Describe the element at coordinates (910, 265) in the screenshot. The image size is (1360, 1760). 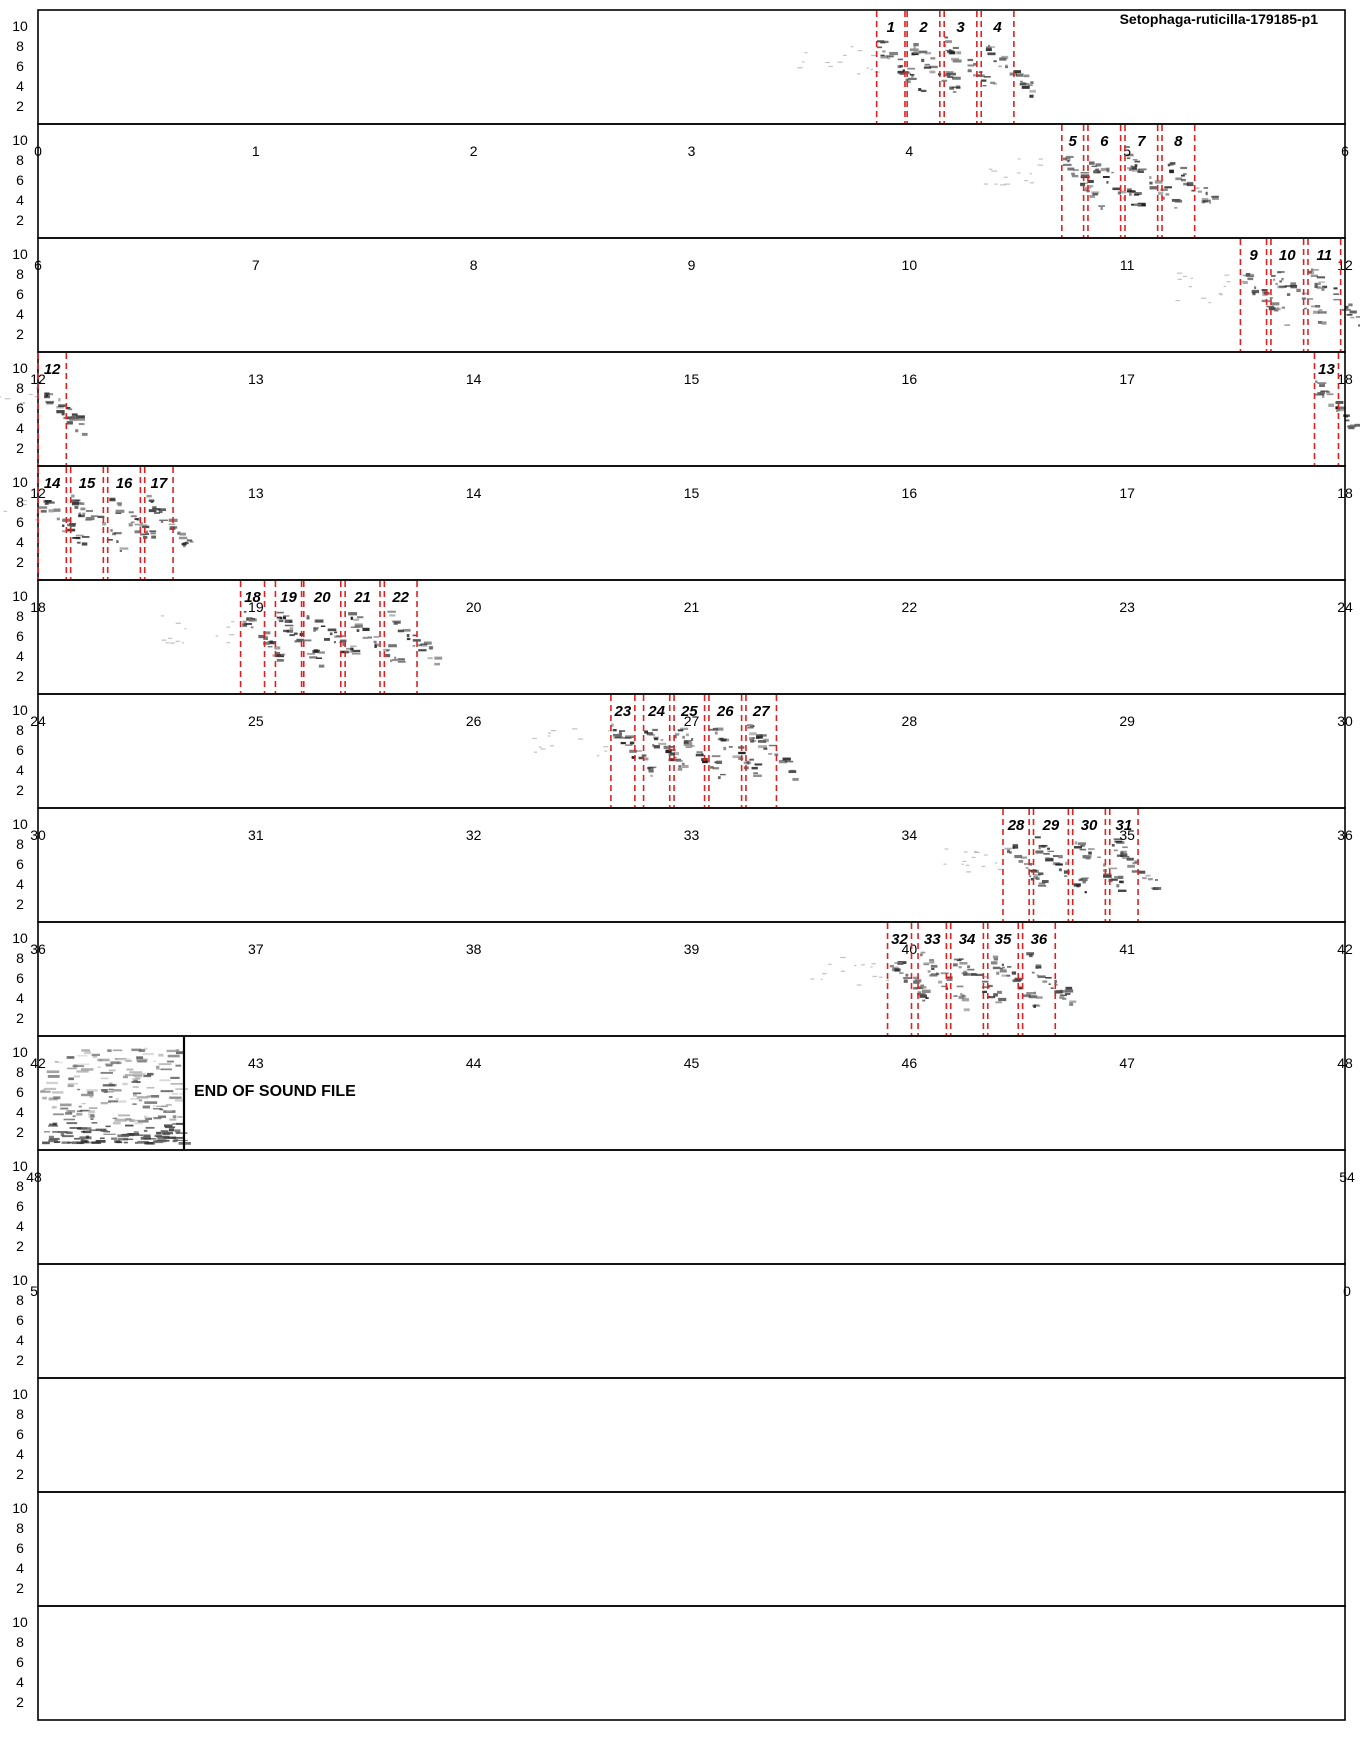
I see `x-tick-label: 10` at that location.